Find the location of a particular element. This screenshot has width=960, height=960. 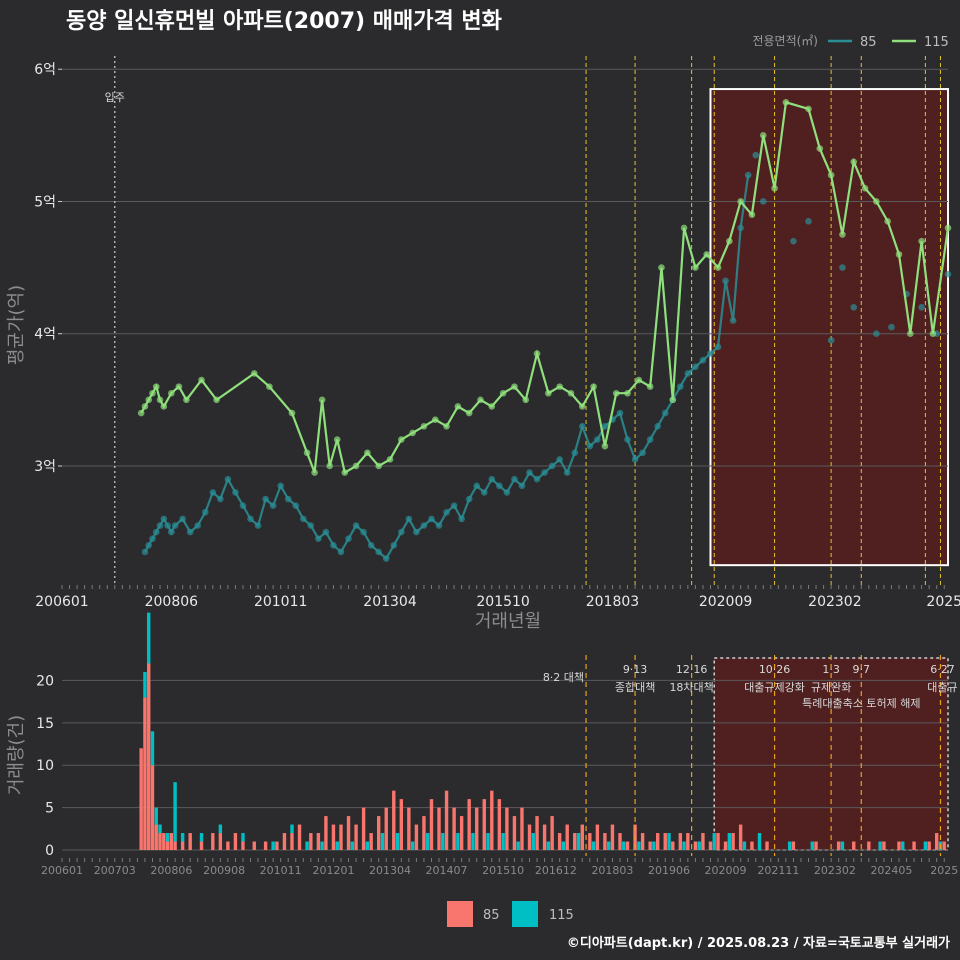

volume-legend: 85 115 is located at coordinates (510, 914).